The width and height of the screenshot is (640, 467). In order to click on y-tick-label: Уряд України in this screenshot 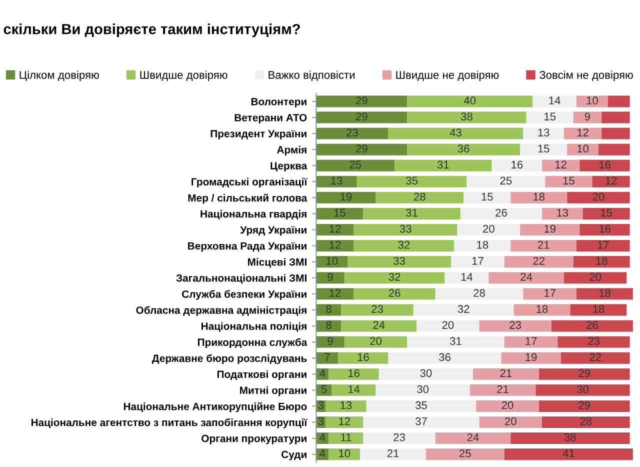, I will do `click(273, 231)`.